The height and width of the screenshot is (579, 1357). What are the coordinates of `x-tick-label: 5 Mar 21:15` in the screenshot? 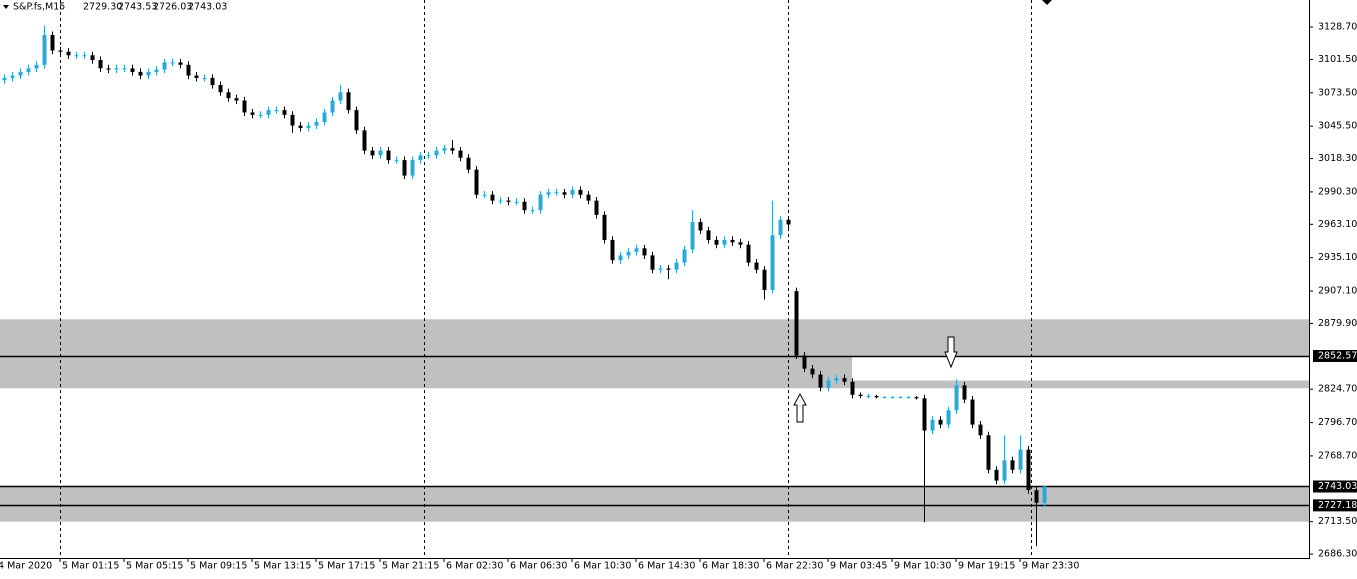 It's located at (410, 566).